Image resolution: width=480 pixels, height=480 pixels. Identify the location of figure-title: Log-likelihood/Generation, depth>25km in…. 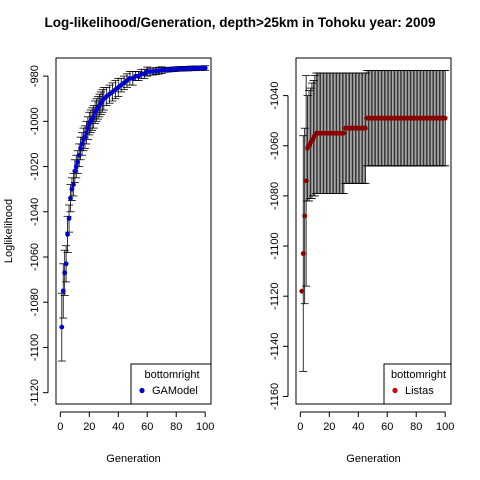
(240, 22).